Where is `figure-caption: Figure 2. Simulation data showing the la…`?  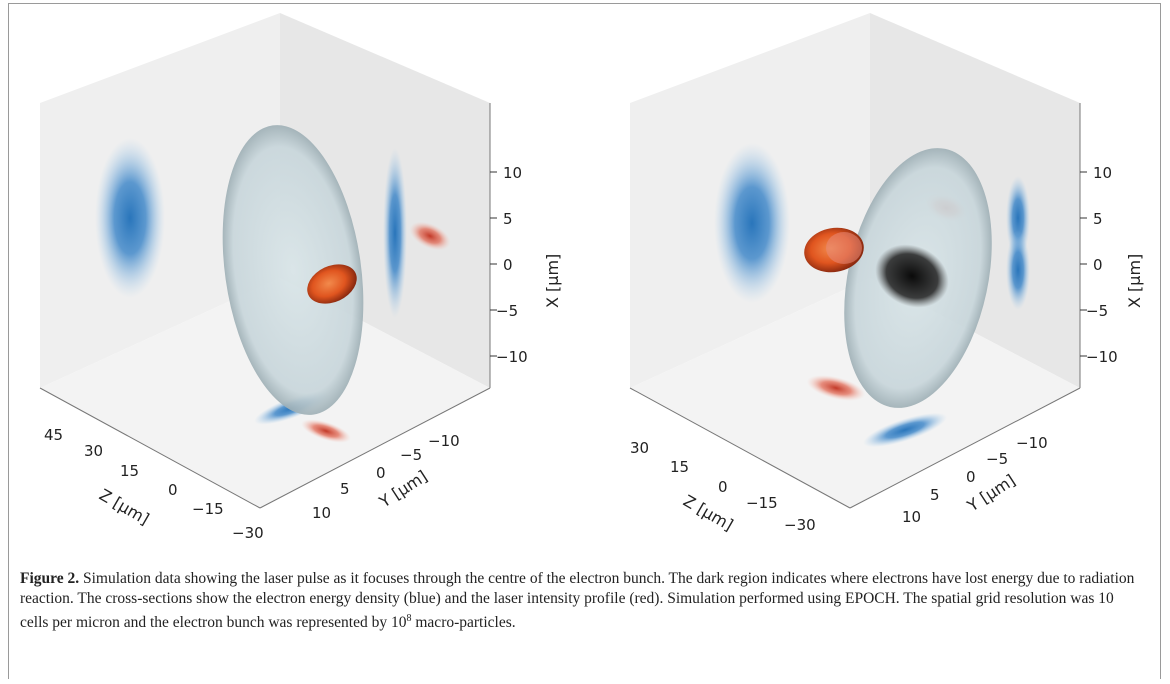
figure-caption: Figure 2. Simulation data showing the la… is located at coordinates (582, 601).